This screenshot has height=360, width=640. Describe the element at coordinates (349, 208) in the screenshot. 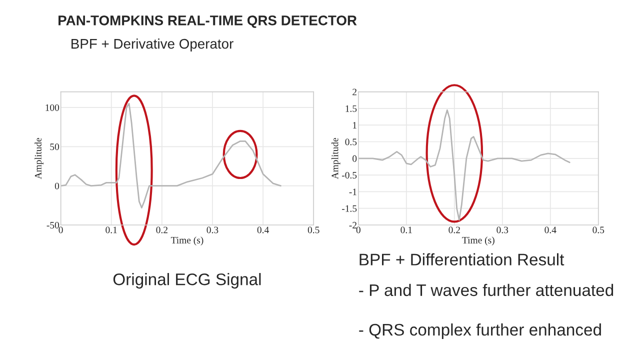

I see `y-tick-label: -1.5` at that location.